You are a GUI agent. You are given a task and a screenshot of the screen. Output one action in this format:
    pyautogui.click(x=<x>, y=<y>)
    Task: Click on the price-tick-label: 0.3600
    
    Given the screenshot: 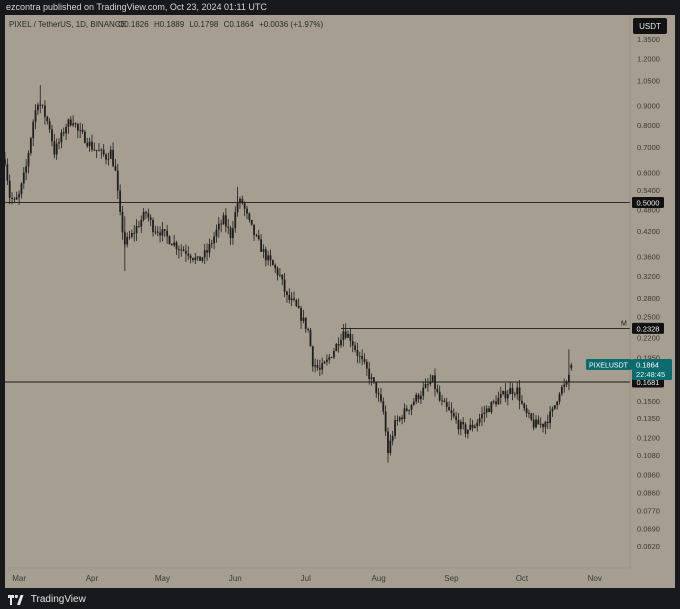 What is the action you would take?
    pyautogui.click(x=648, y=257)
    